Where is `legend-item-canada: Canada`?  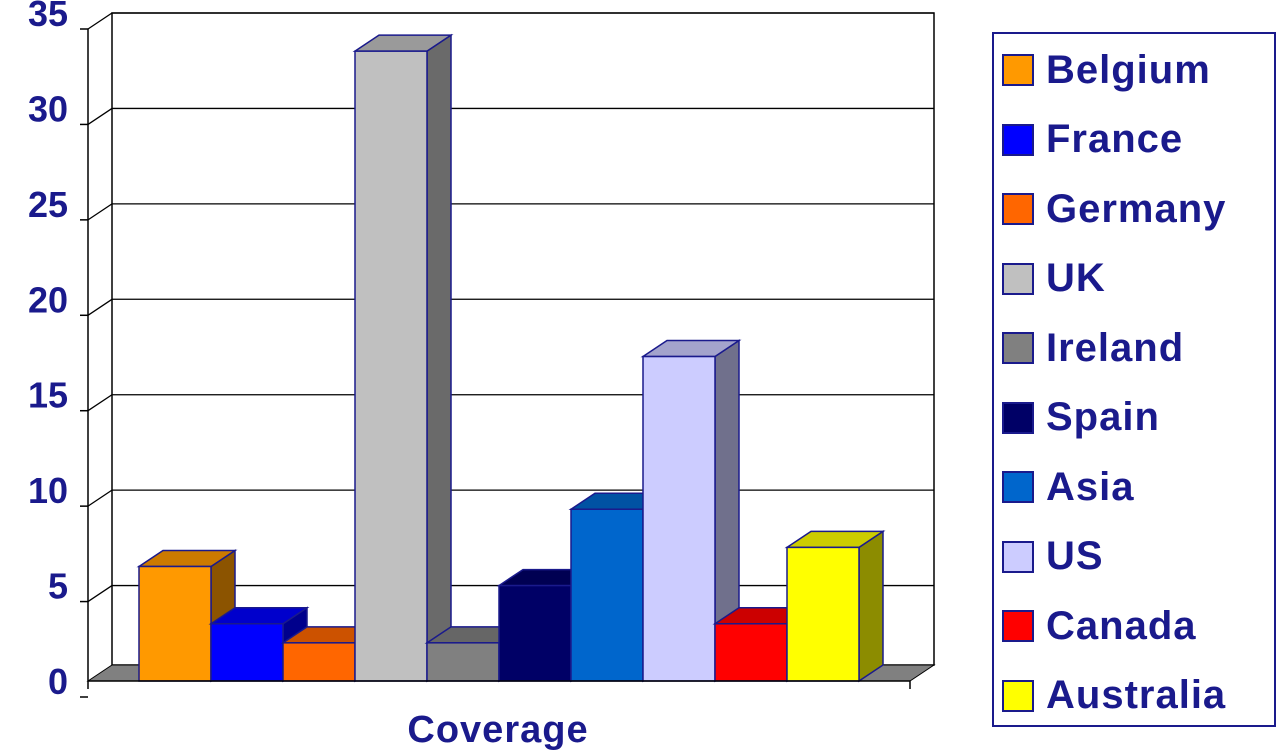 legend-item-canada: Canada is located at coordinates (1099, 625).